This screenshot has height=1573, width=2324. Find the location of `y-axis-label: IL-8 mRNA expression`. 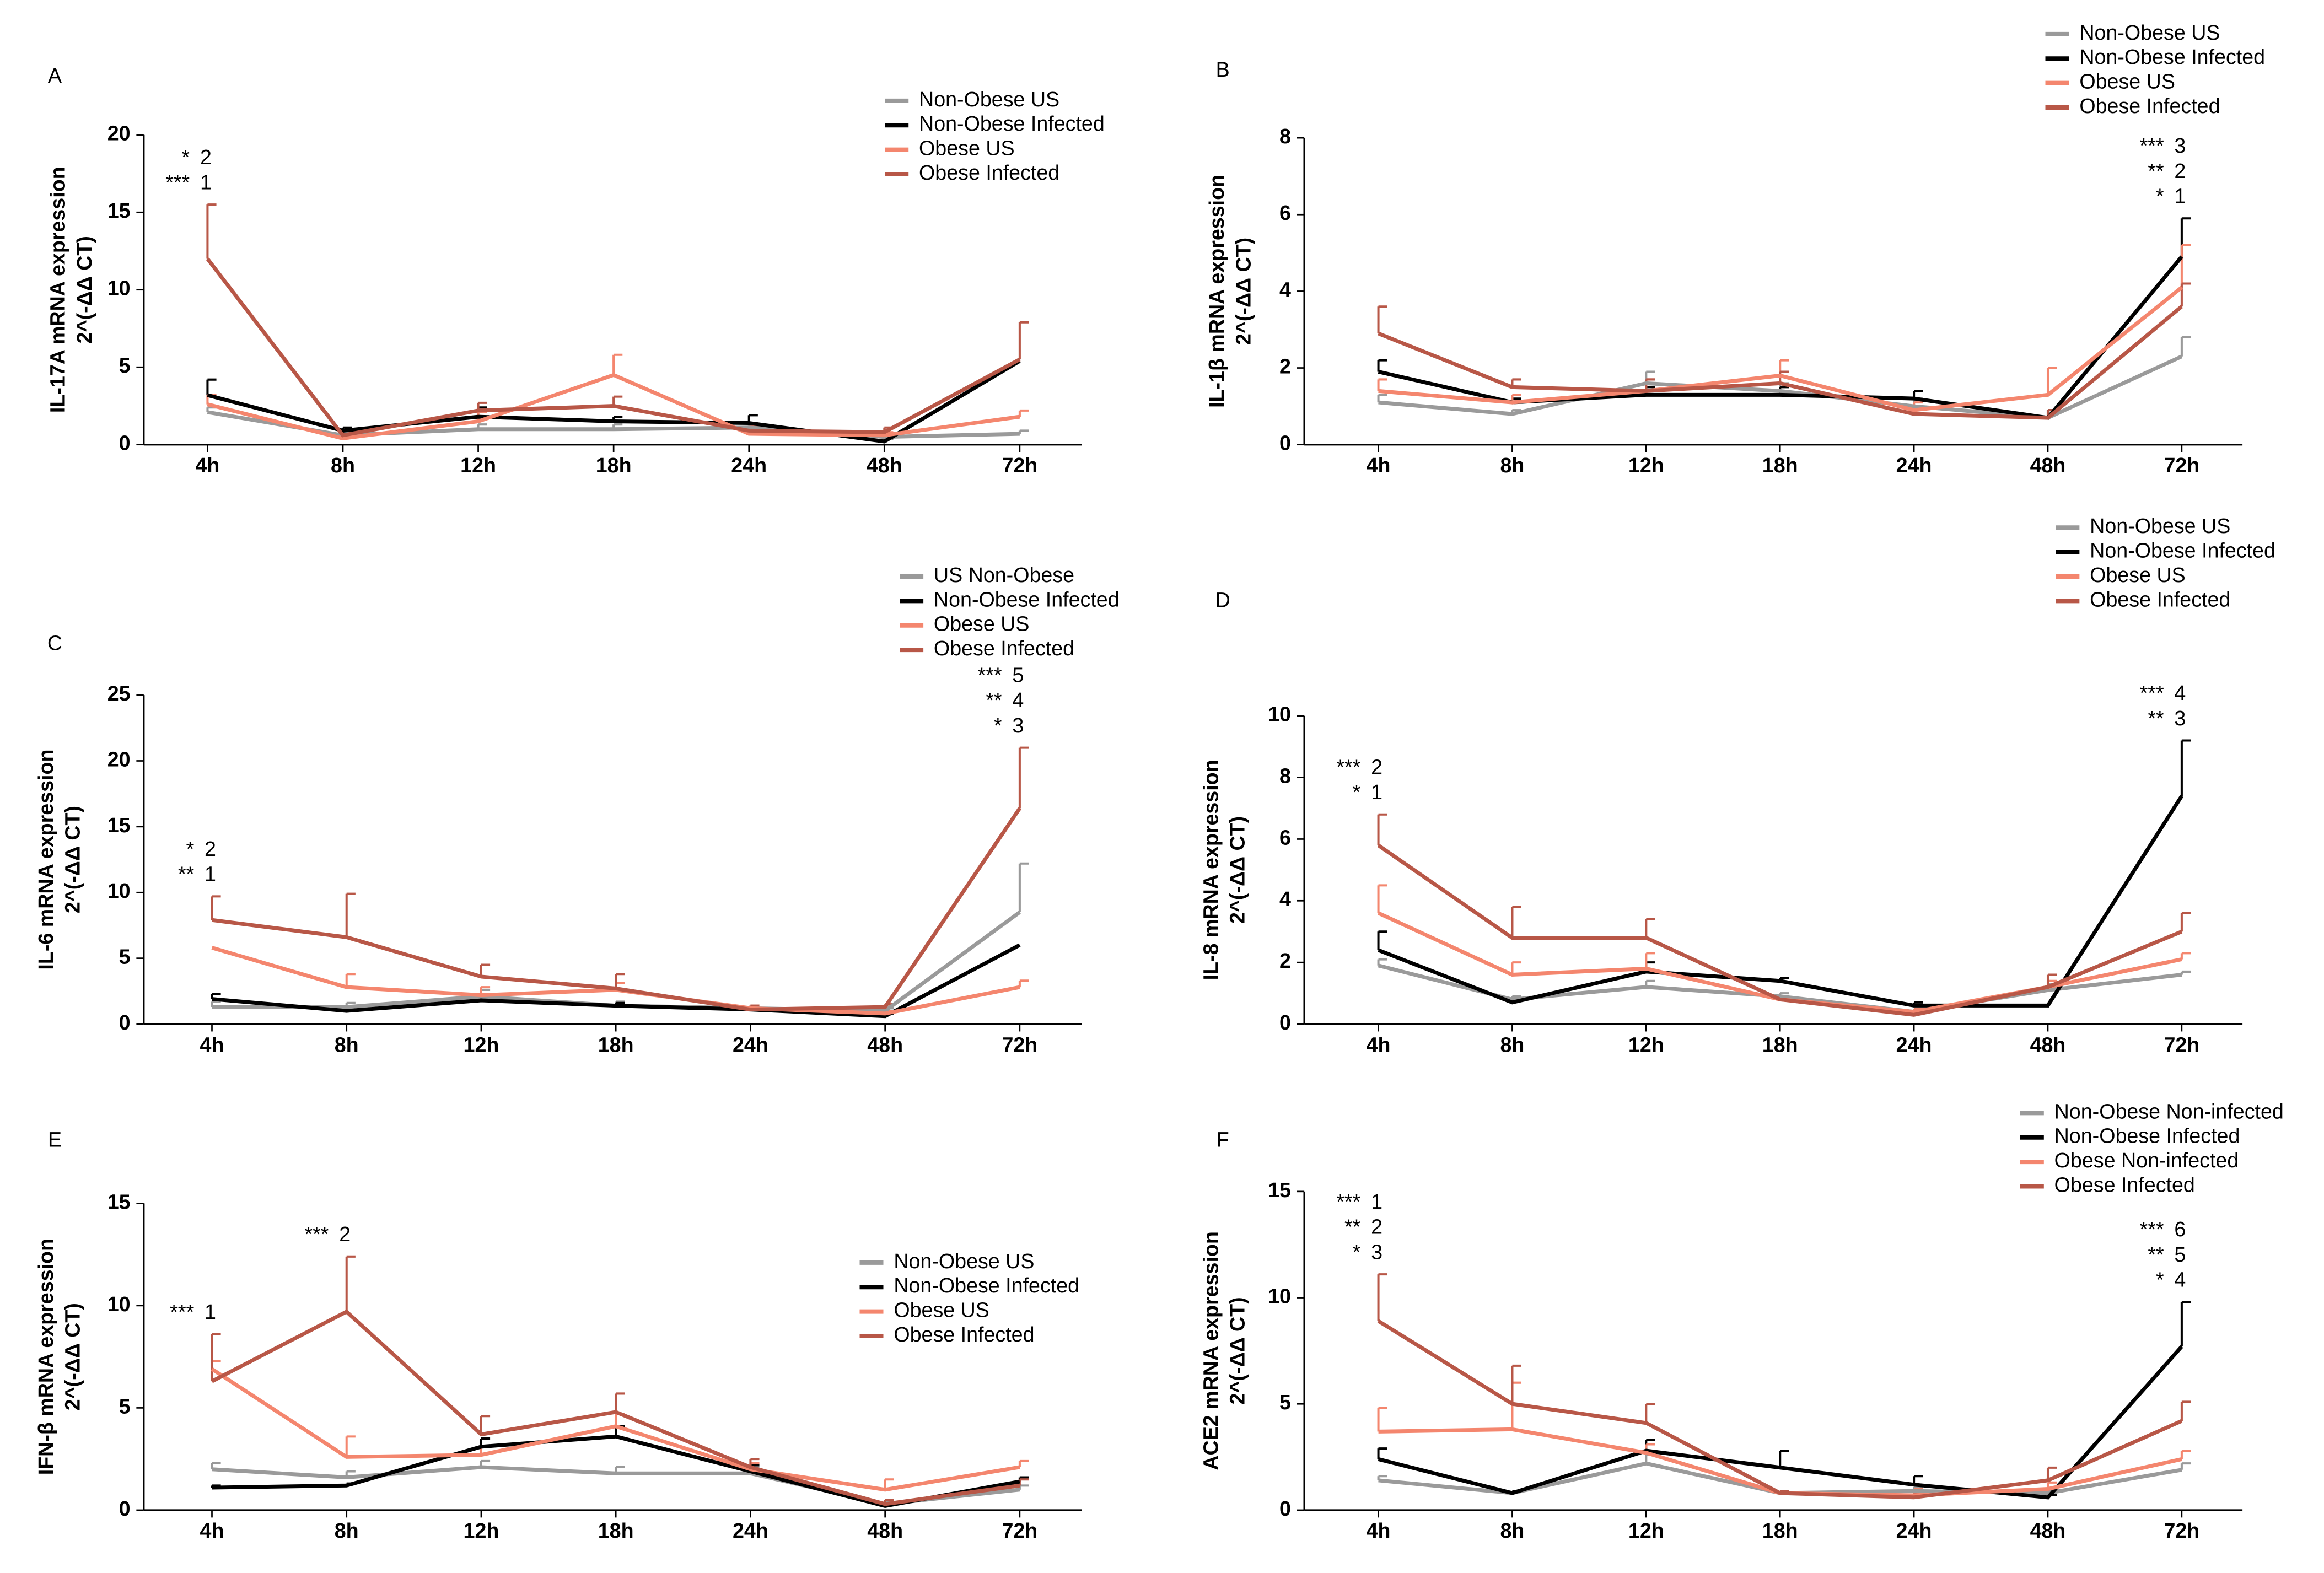

y-axis-label: IL-8 mRNA expression is located at coordinates (1210, 869).